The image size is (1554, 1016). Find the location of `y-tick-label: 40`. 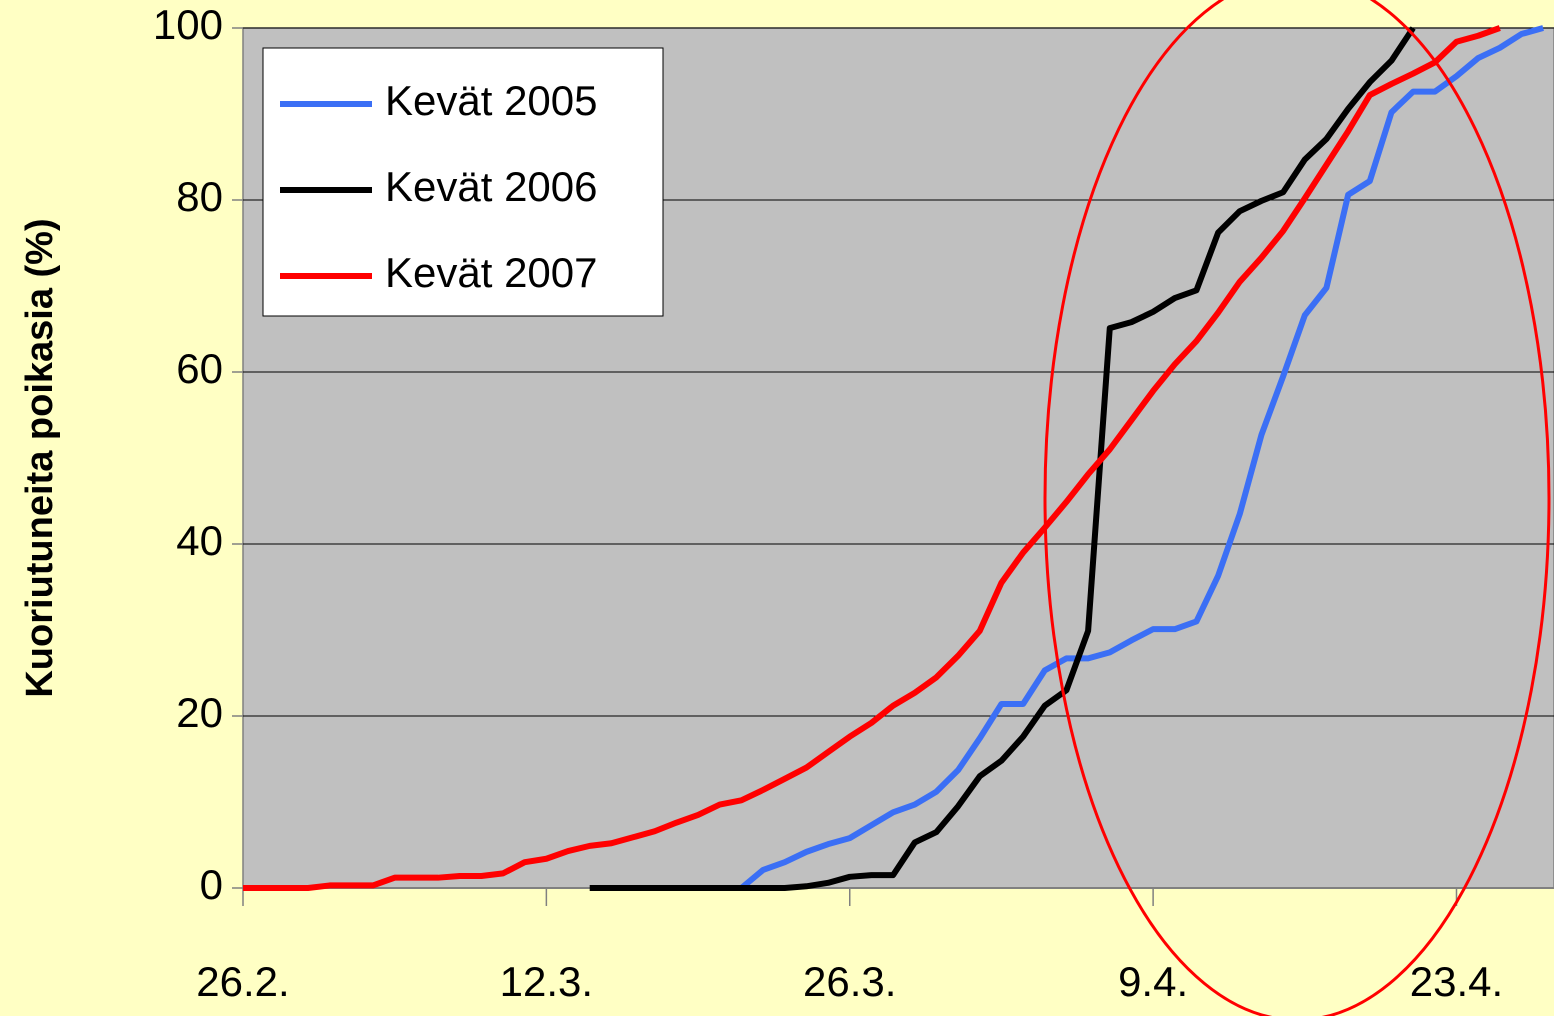

y-tick-label: 40 is located at coordinates (199, 540).